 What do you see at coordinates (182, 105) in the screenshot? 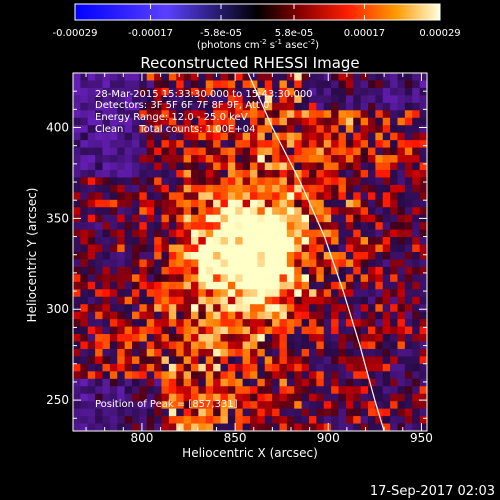
I see `annotation-detectors: Detectors: 3F 5F 6F 7F 8F 9F, Att 0` at bounding box center [182, 105].